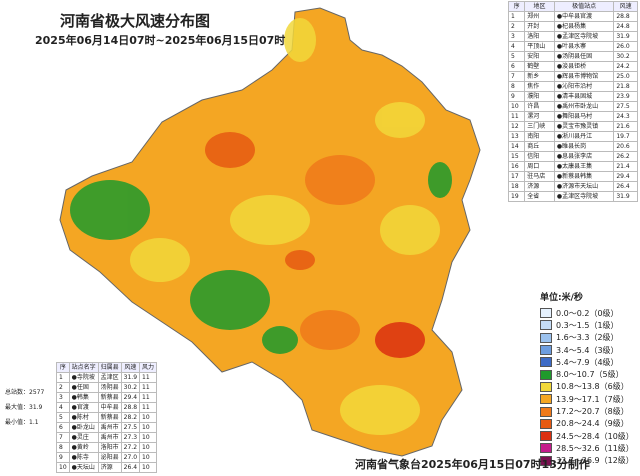 Image resolution: width=640 pixels, height=476 pixels. Describe the element at coordinates (625, 136) in the screenshot. I see `cell: 19.7` at that location.